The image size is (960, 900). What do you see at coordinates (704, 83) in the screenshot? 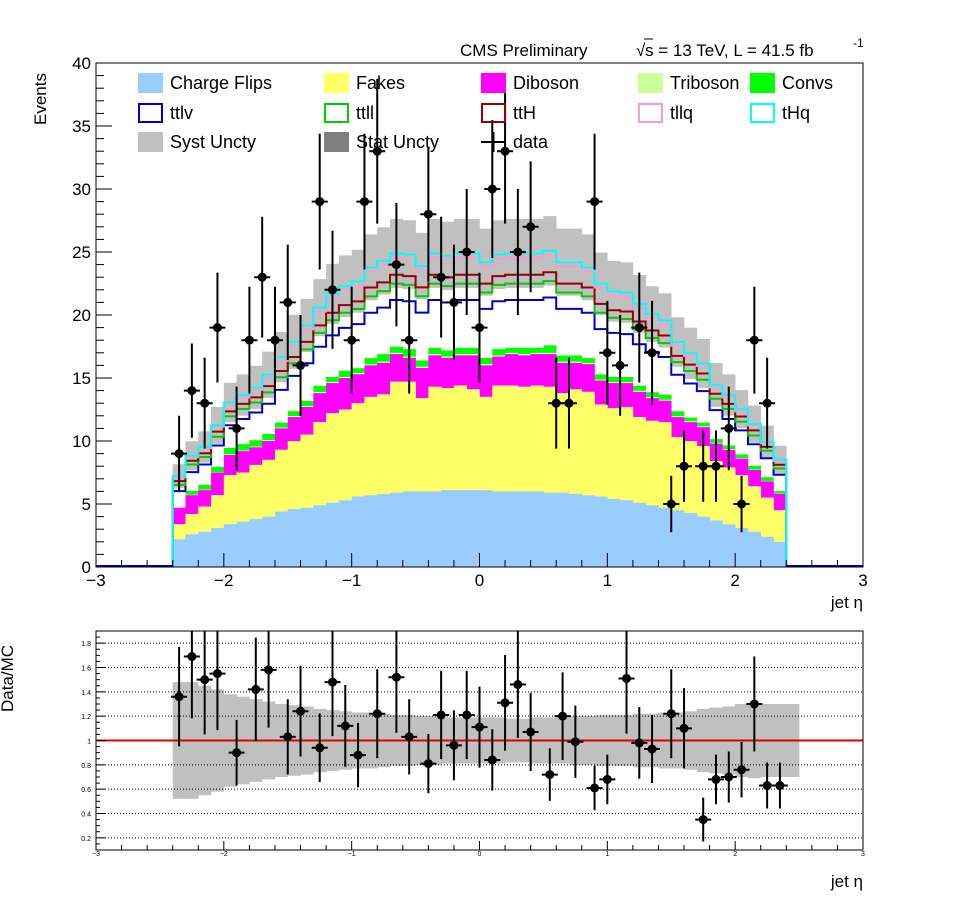
I see `legend-label: Triboson` at bounding box center [704, 83].